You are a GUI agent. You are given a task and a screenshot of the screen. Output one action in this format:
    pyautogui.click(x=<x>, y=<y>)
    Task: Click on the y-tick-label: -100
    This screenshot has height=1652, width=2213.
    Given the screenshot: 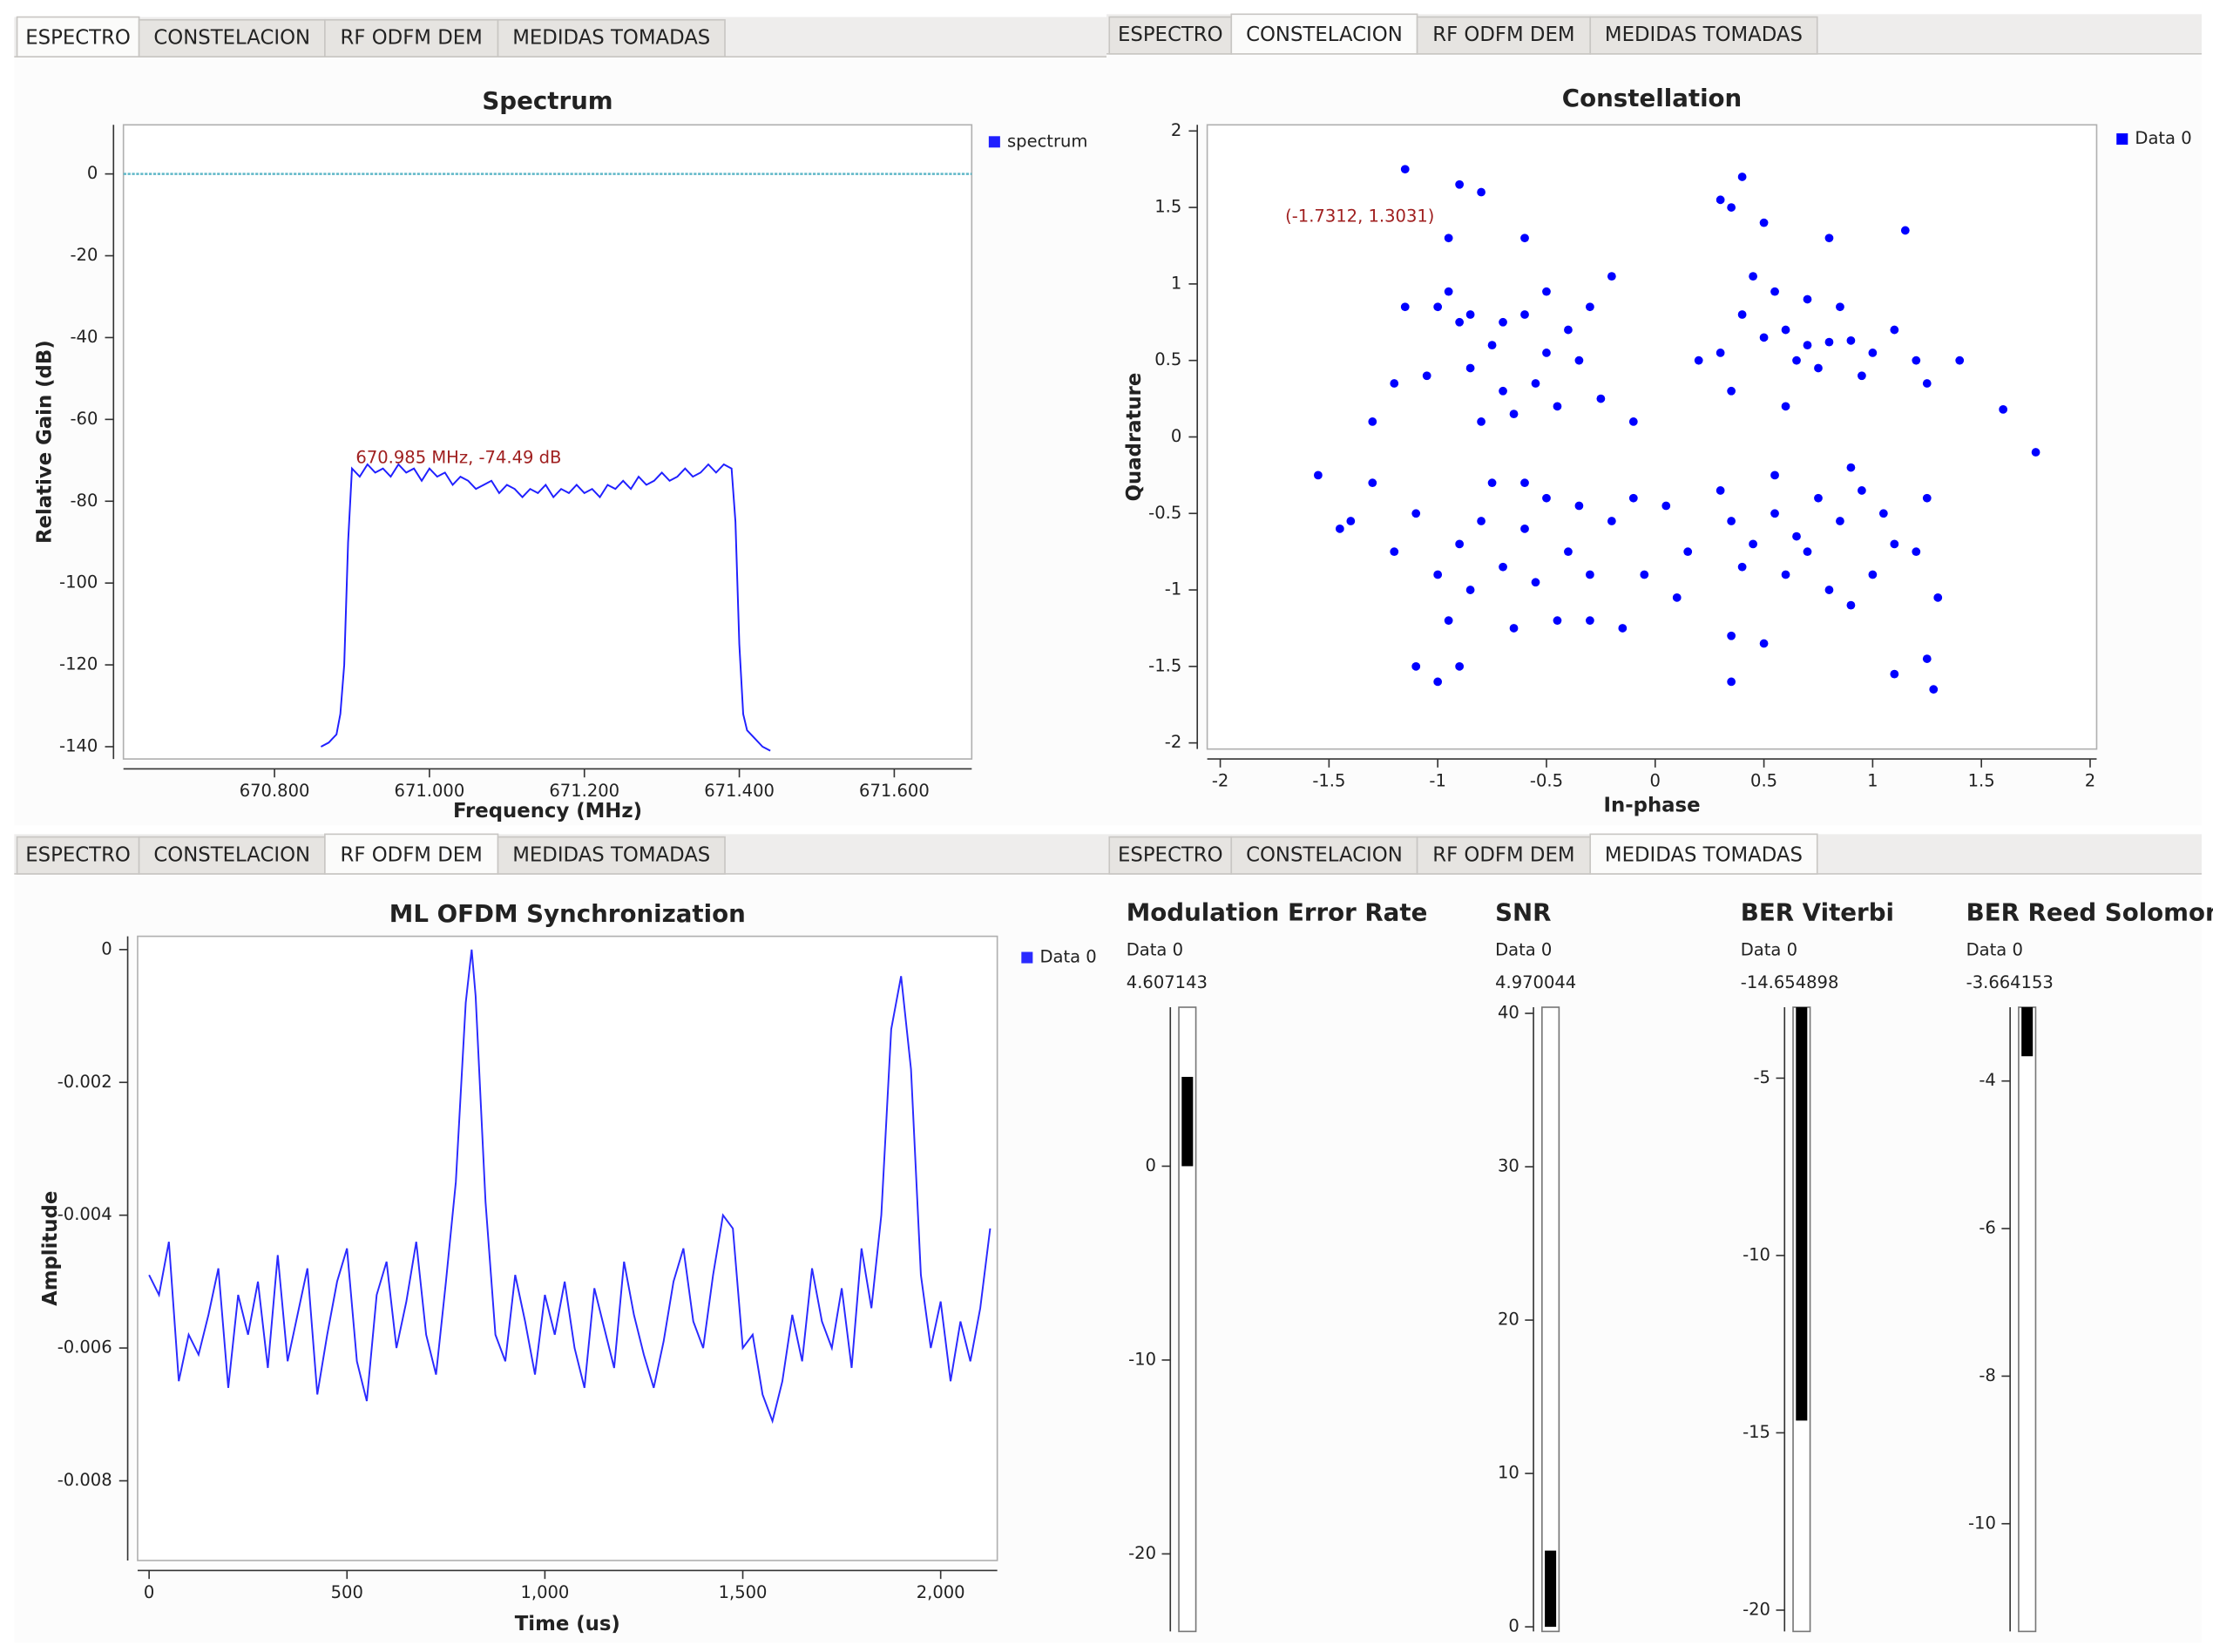 What is the action you would take?
    pyautogui.click(x=78, y=582)
    